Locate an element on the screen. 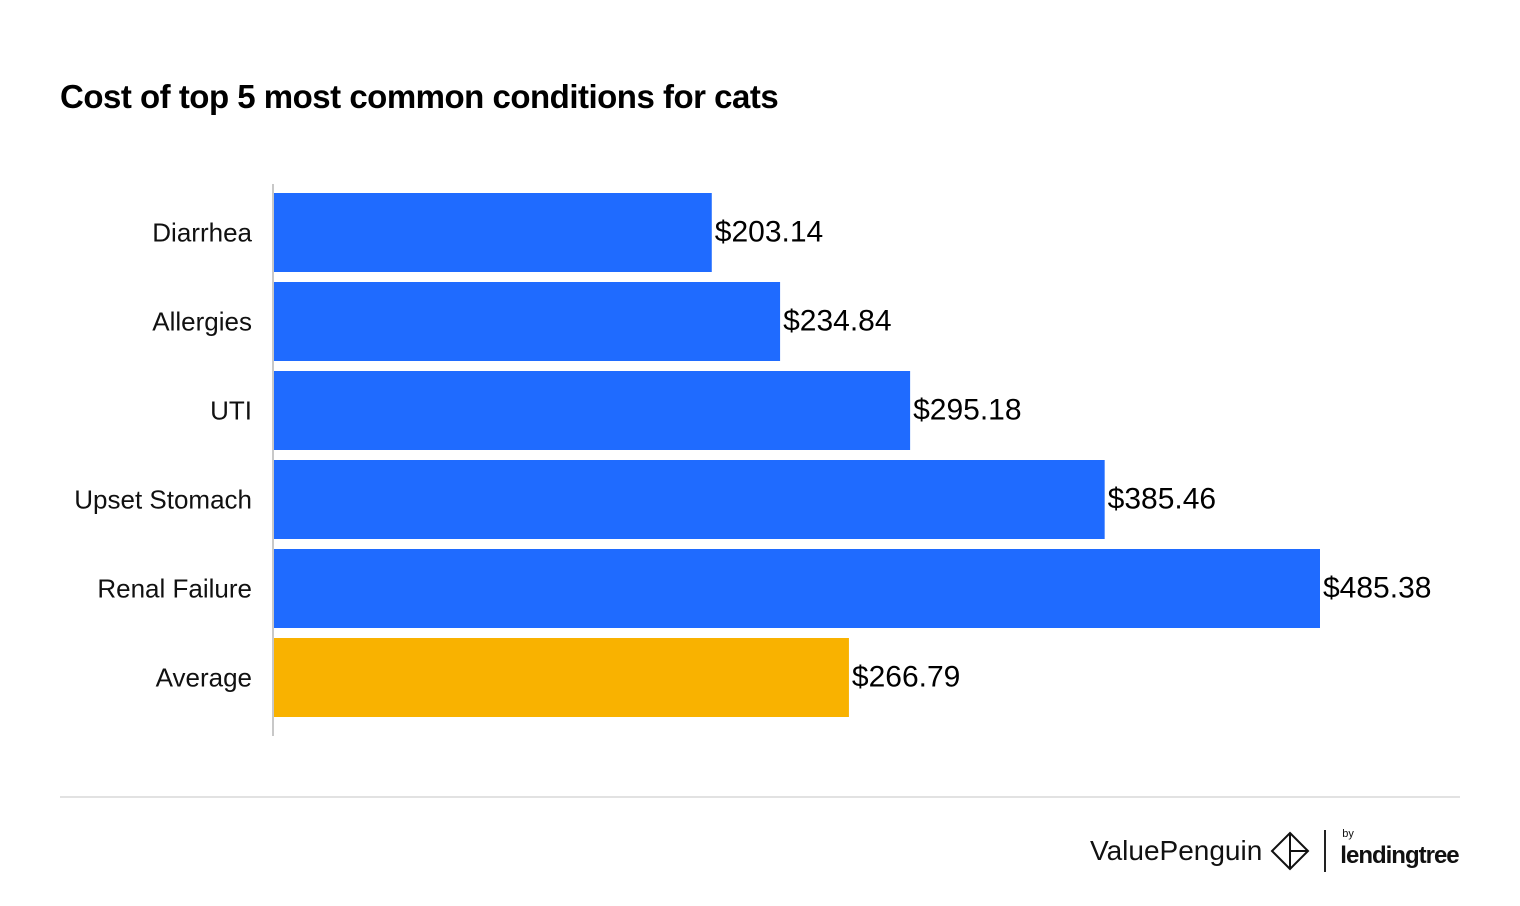 The height and width of the screenshot is (906, 1520). by-text: by is located at coordinates (1348, 834).